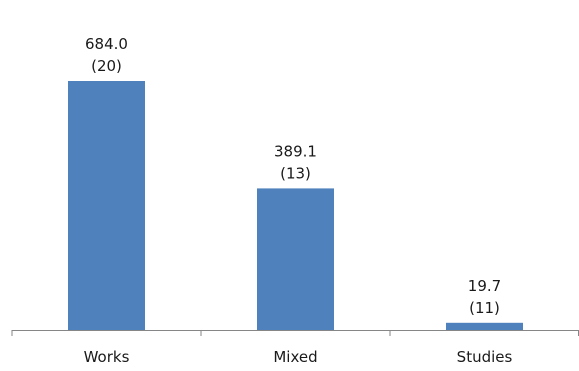 The image size is (579, 371). Describe the element at coordinates (106, 44) in the screenshot. I see `value-label-works: 684.0` at that location.